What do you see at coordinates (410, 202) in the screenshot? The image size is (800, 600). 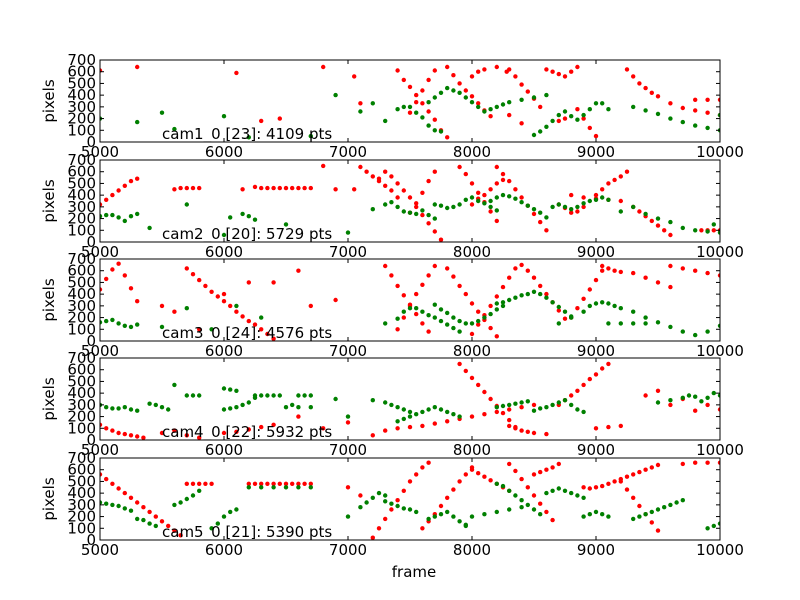 I see `data-layer` at bounding box center [410, 202].